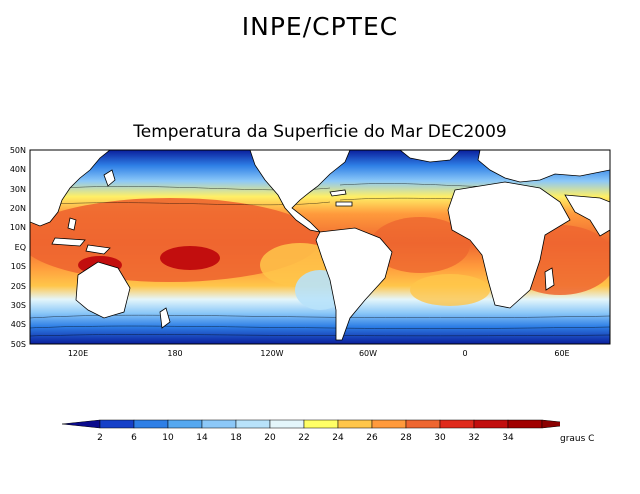  I want to click on colorbar-tick-label: 34, so click(508, 438).